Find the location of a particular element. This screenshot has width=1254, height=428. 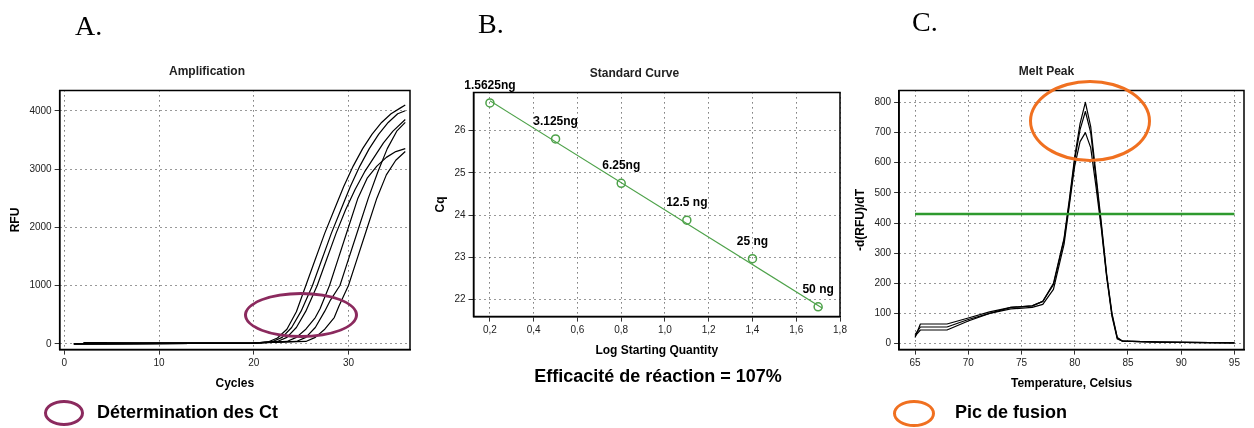

y-tick-label: 25 is located at coordinates (460, 172).